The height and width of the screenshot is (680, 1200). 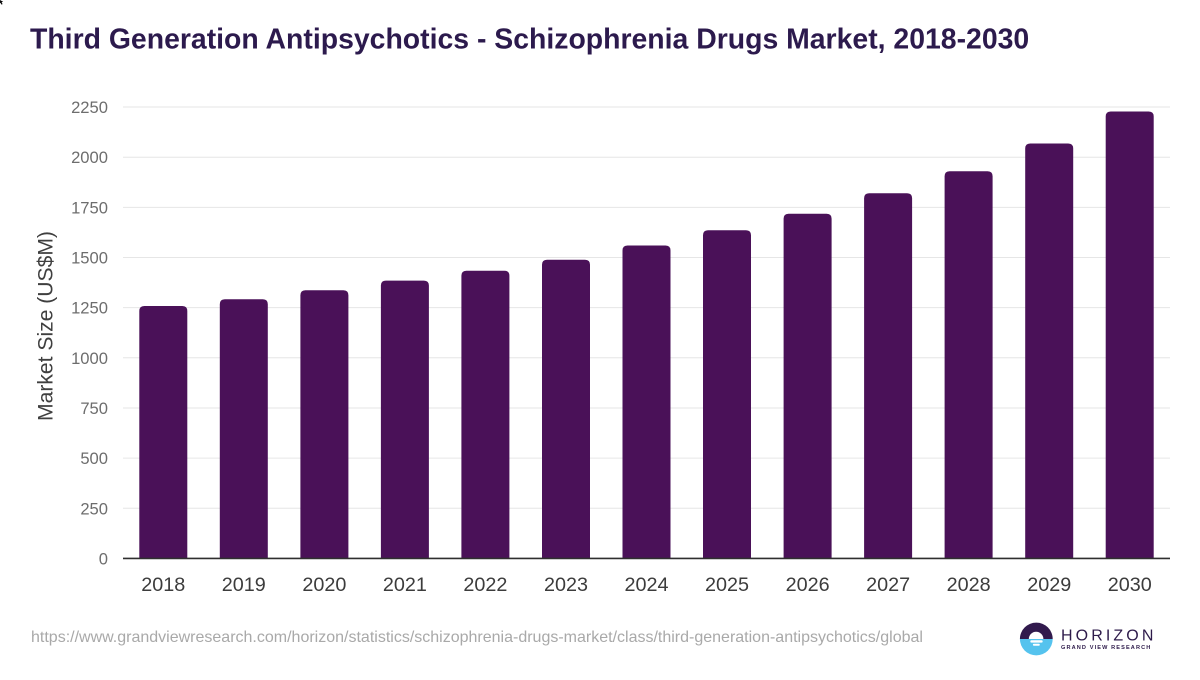 What do you see at coordinates (1106, 648) in the screenshot?
I see `svg-text: GRAND VIEW RESEARCH` at bounding box center [1106, 648].